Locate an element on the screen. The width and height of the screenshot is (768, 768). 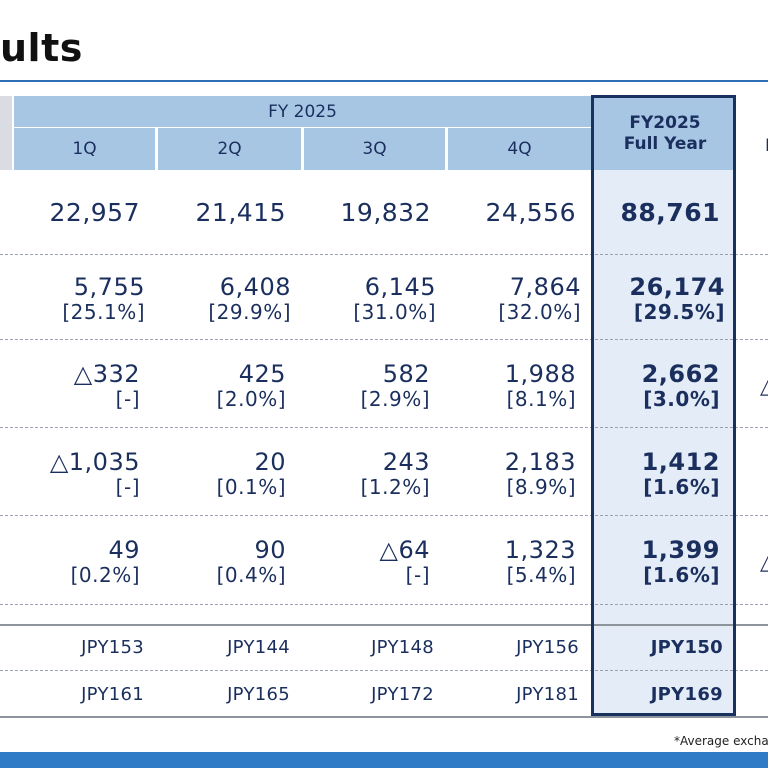
footer-bar is located at coordinates (384, 760).